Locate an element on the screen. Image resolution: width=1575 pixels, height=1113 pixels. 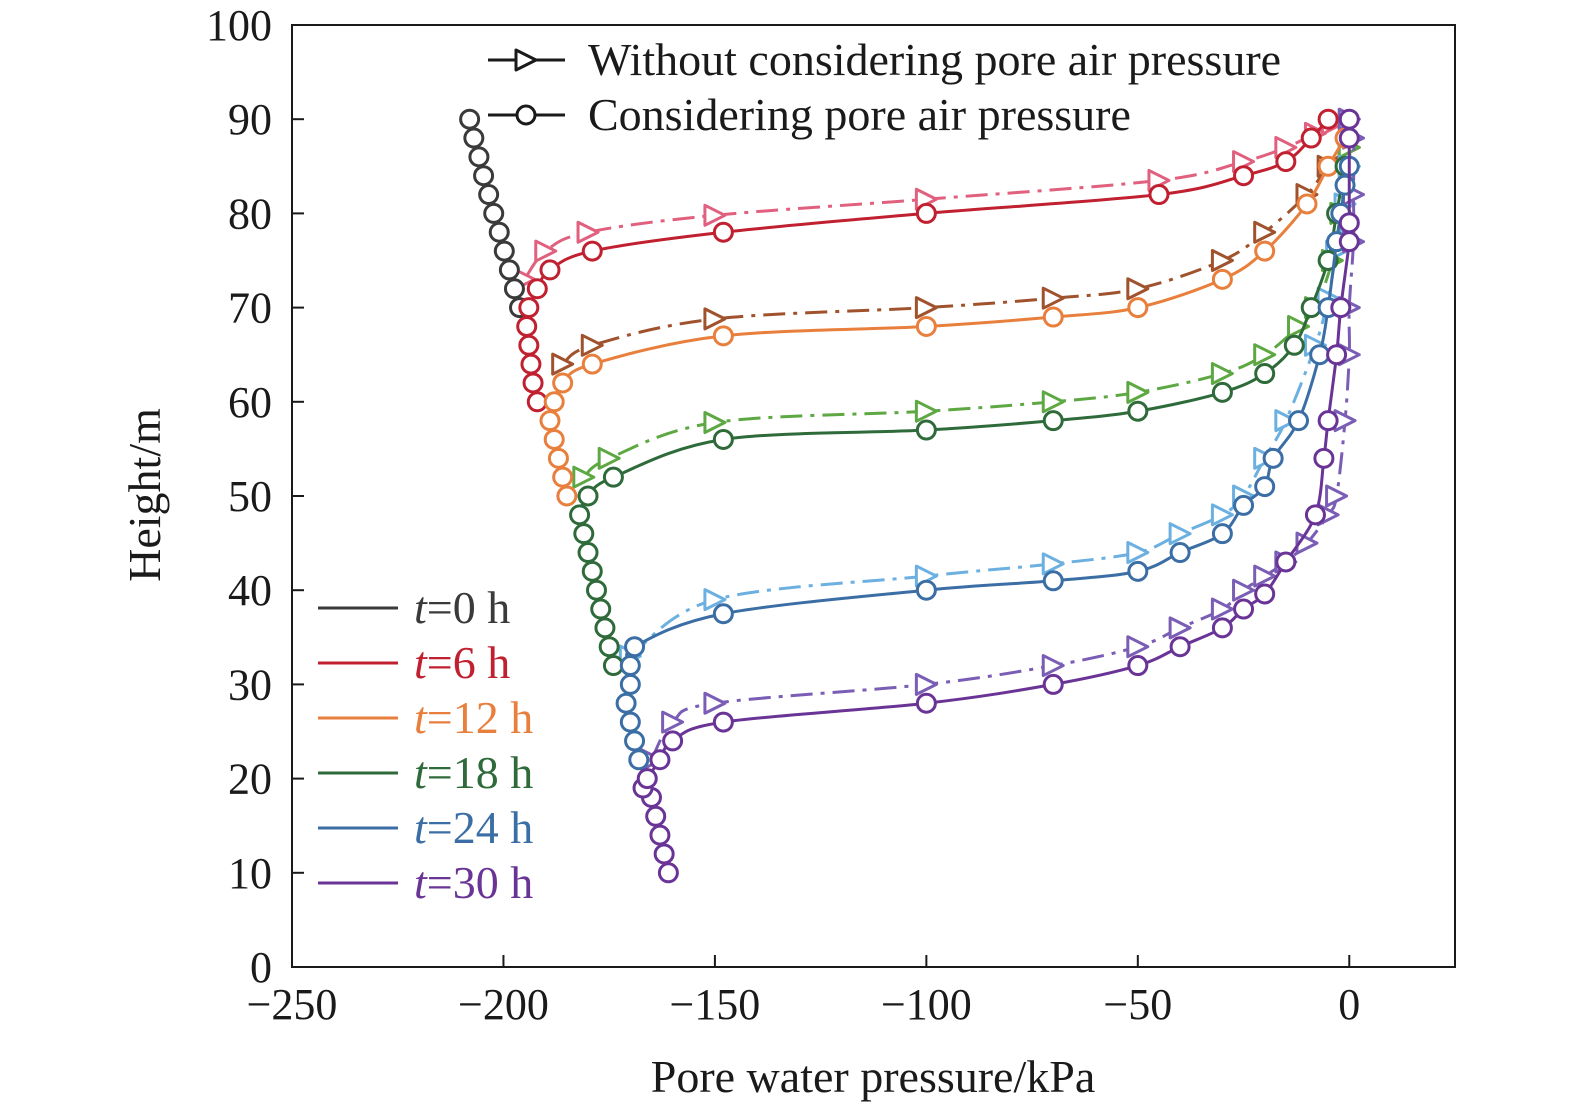
legend-time-entry: t=6 h is located at coordinates (414, 662).